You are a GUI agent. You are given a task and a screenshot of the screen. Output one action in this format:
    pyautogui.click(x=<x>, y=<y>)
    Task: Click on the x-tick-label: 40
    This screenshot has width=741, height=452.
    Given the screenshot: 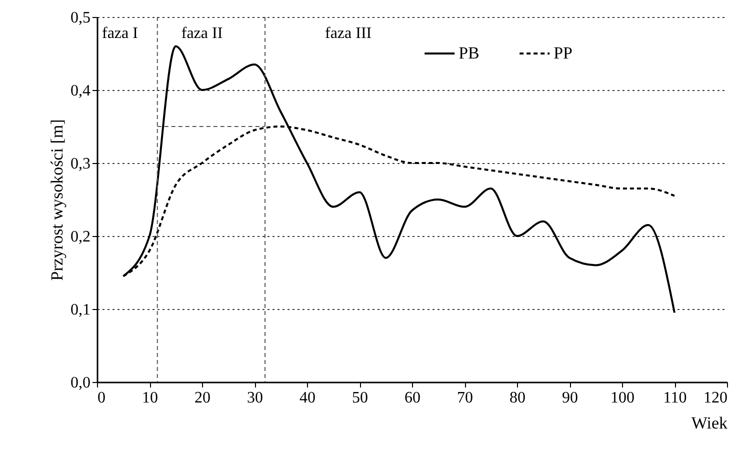 What is the action you would take?
    pyautogui.click(x=308, y=398)
    